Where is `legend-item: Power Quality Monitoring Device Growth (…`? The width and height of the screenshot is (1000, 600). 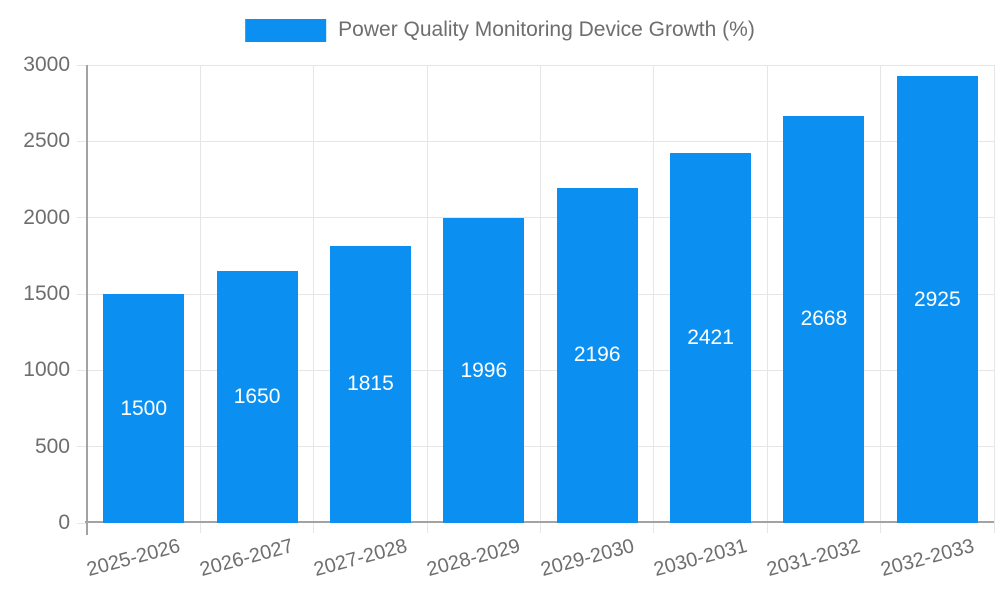
legend-item: Power Quality Monitoring Device Growth (… is located at coordinates (500, 30).